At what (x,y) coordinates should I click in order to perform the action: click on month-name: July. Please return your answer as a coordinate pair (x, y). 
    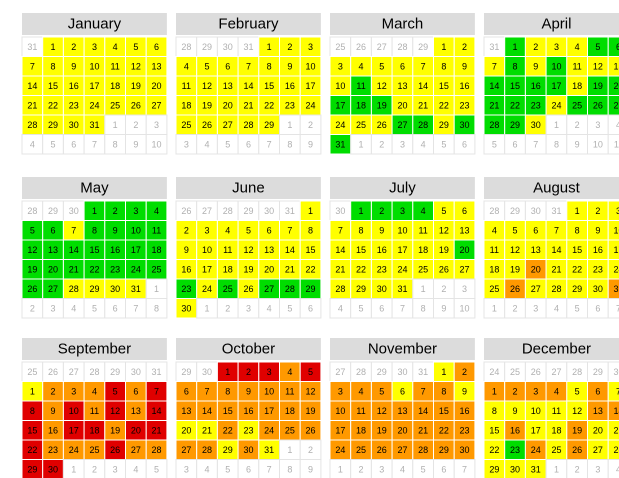
    Looking at the image, I should click on (402, 188).